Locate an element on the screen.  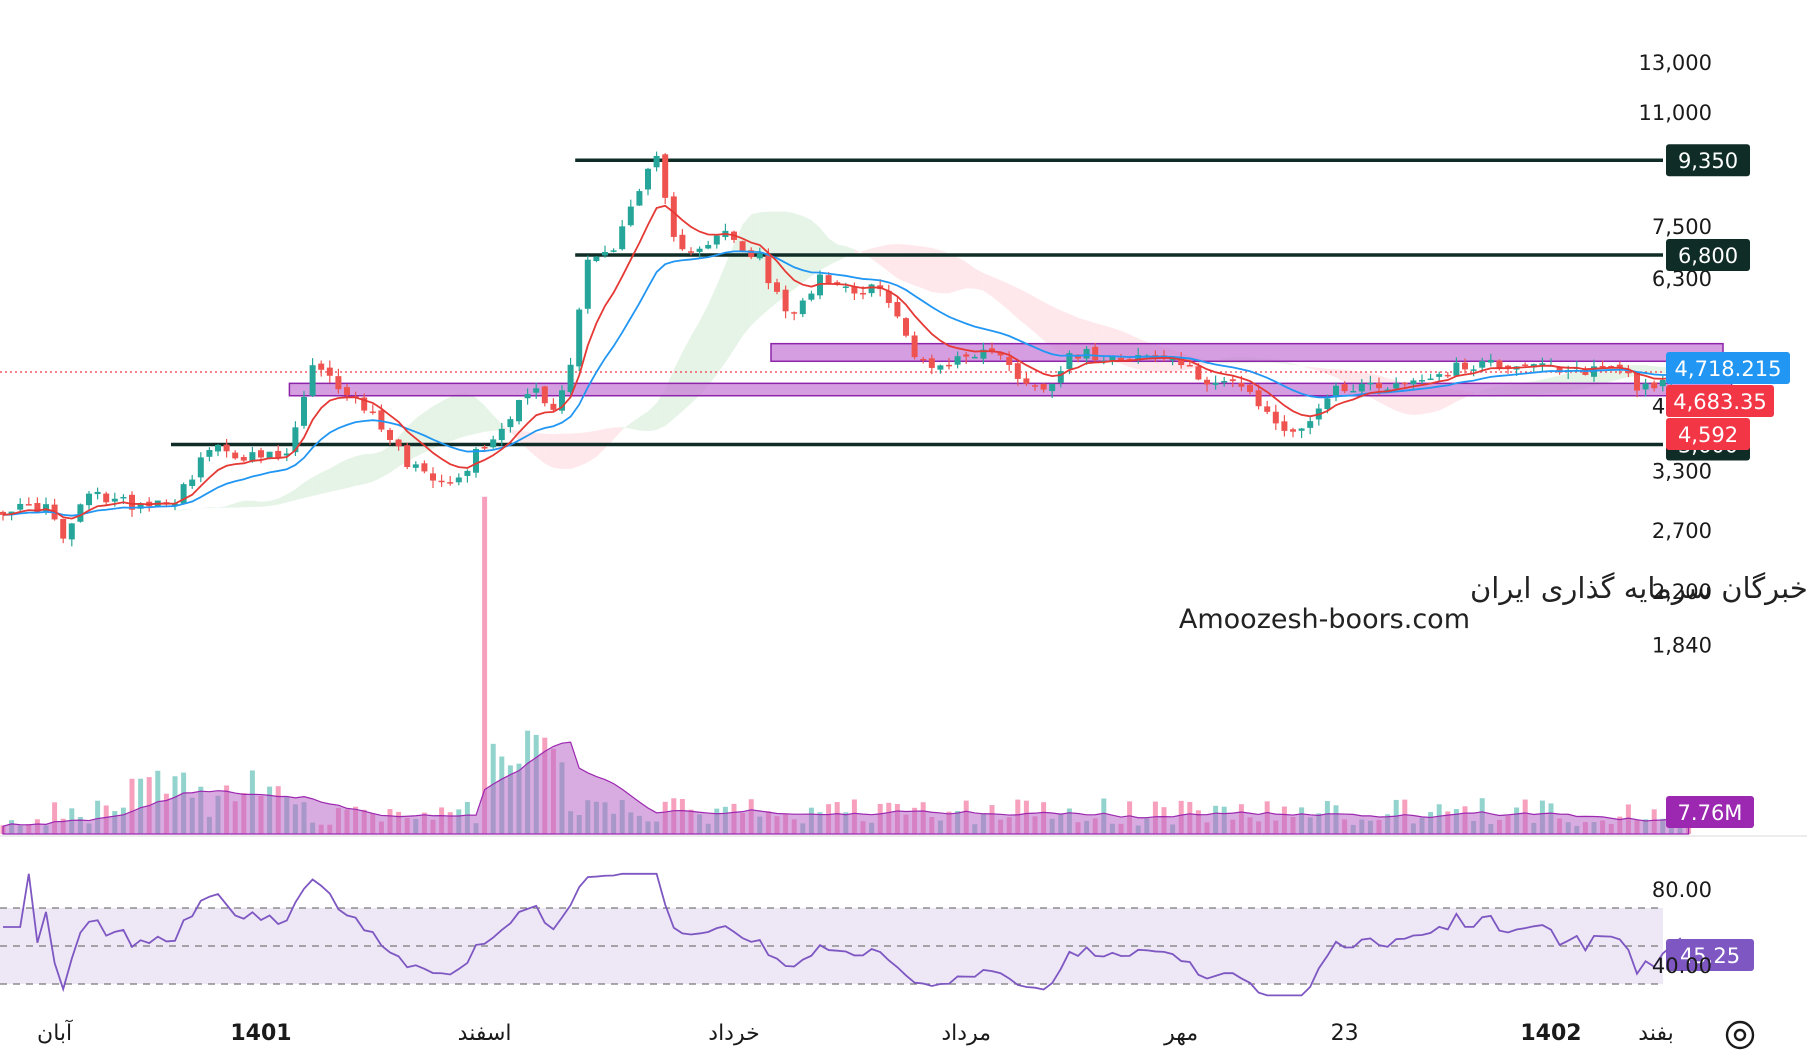
rsi-axis: 80.00 40.00 is located at coordinates (1682, 928).